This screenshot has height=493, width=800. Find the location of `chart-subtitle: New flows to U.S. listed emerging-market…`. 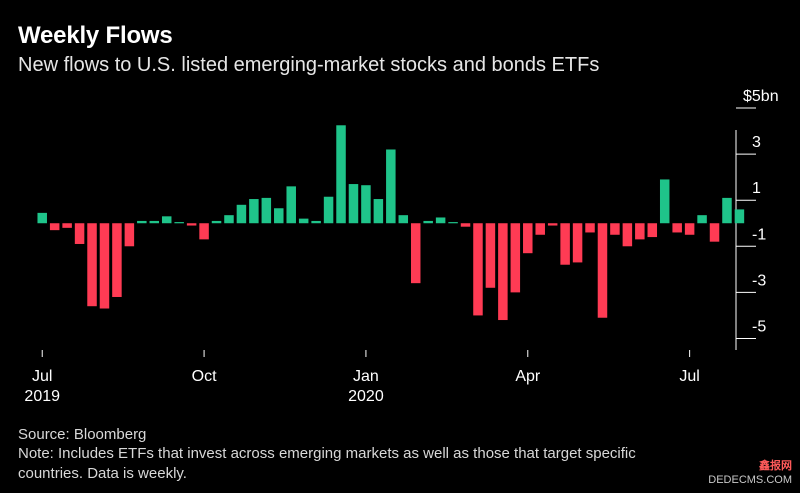

chart-subtitle: New flows to U.S. listed emerging-market… is located at coordinates (309, 65).